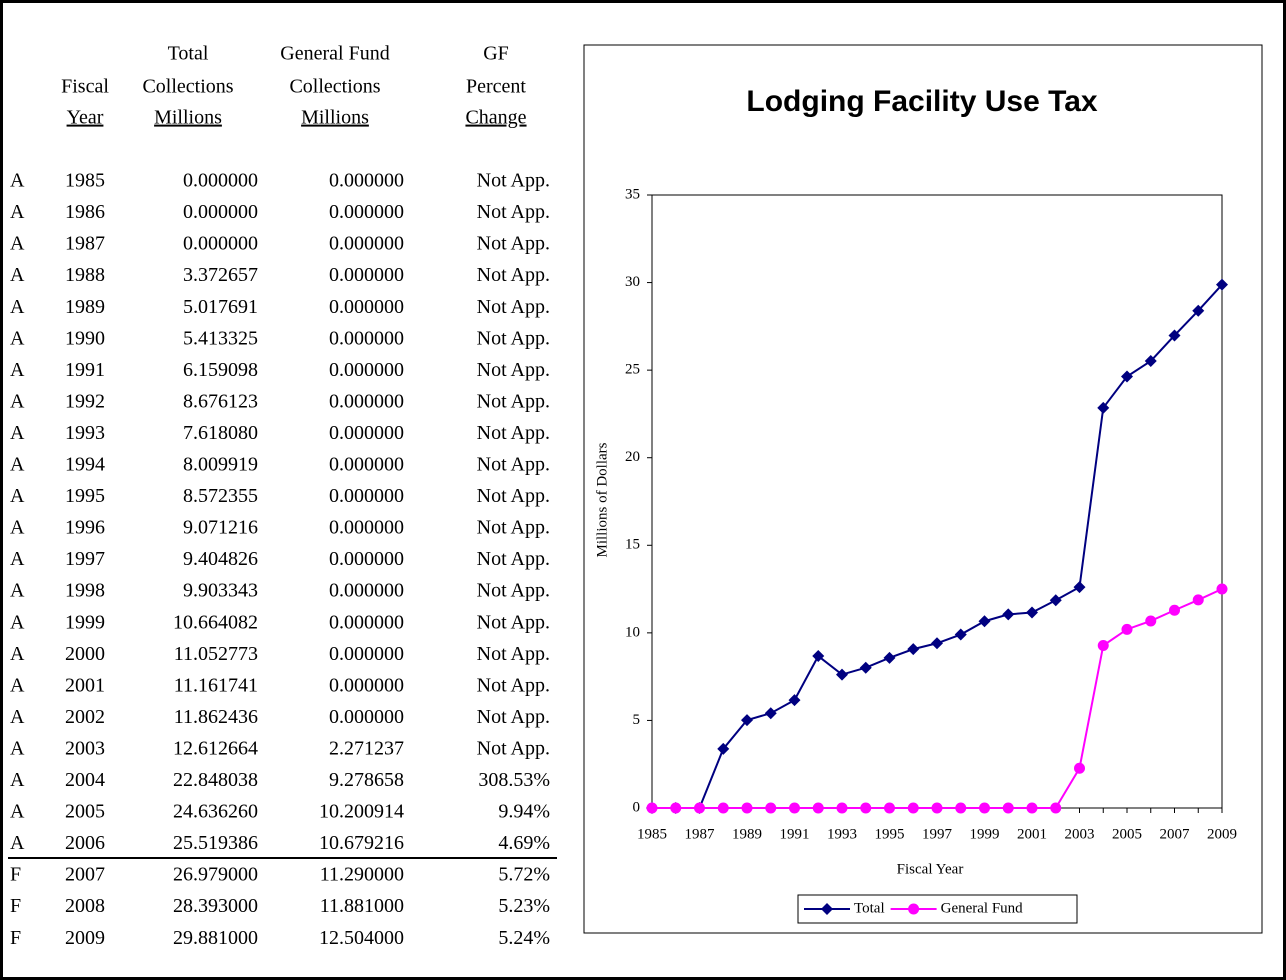  I want to click on y-tick-label: 5, so click(637, 720).